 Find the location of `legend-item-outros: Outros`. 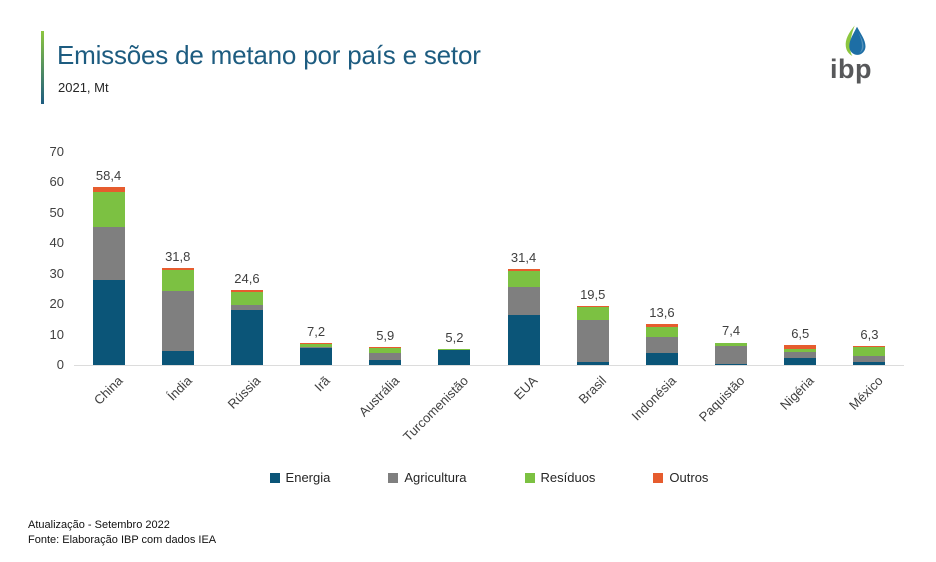

legend-item-outros: Outros is located at coordinates (680, 477).